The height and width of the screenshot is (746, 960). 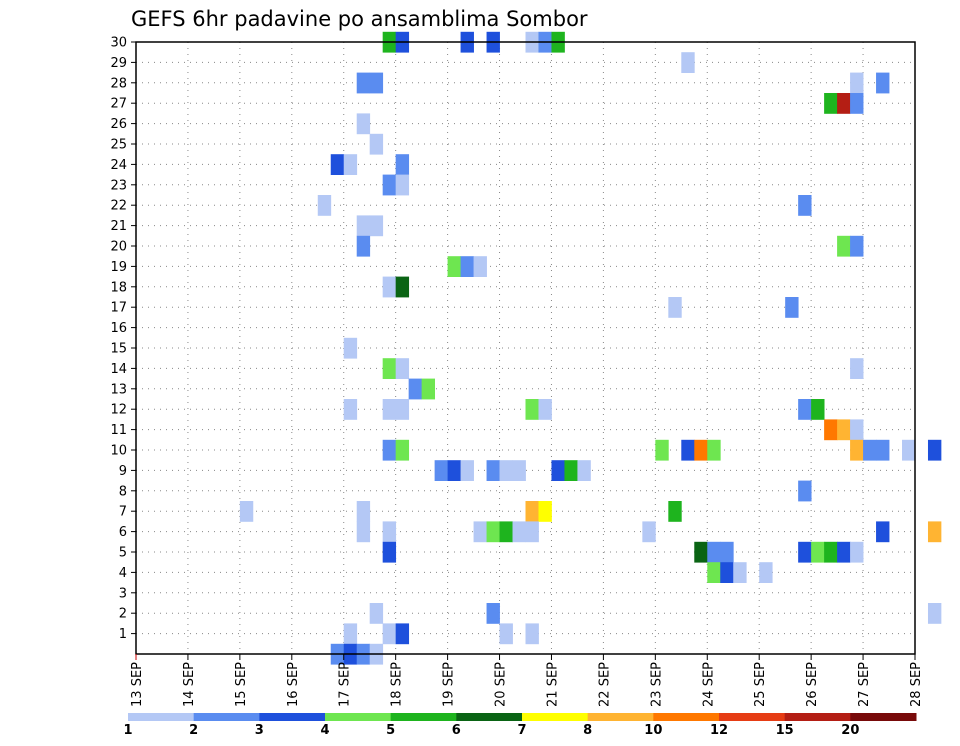 I want to click on x-tick-label: 17 SEP, so click(x=345, y=684).